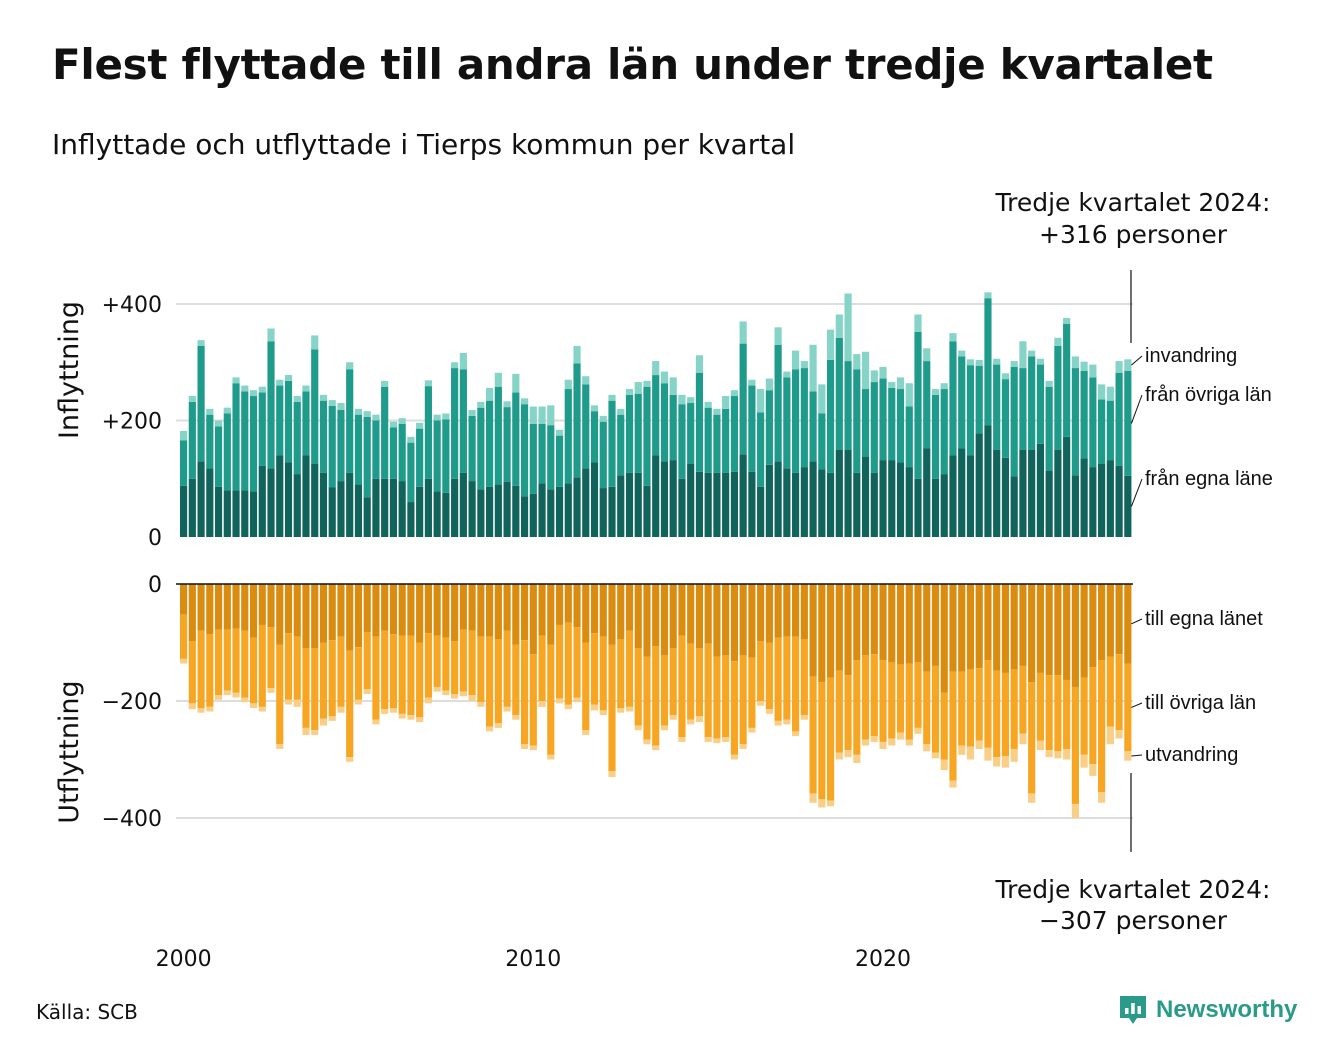 This screenshot has height=1060, width=1340. Describe the element at coordinates (132, 702) in the screenshot. I see `y-tick-label: −200` at that location.